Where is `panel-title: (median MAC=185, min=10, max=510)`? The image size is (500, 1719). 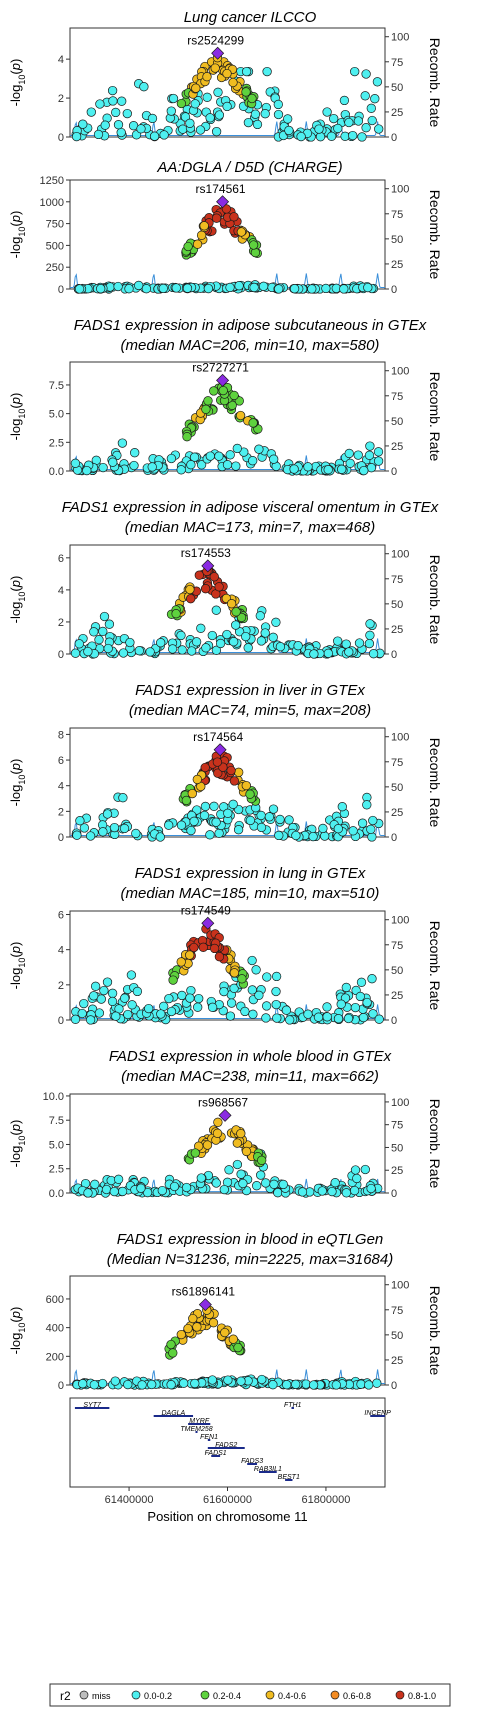 panel-title: (median MAC=185, min=10, max=510) is located at coordinates (250, 893).